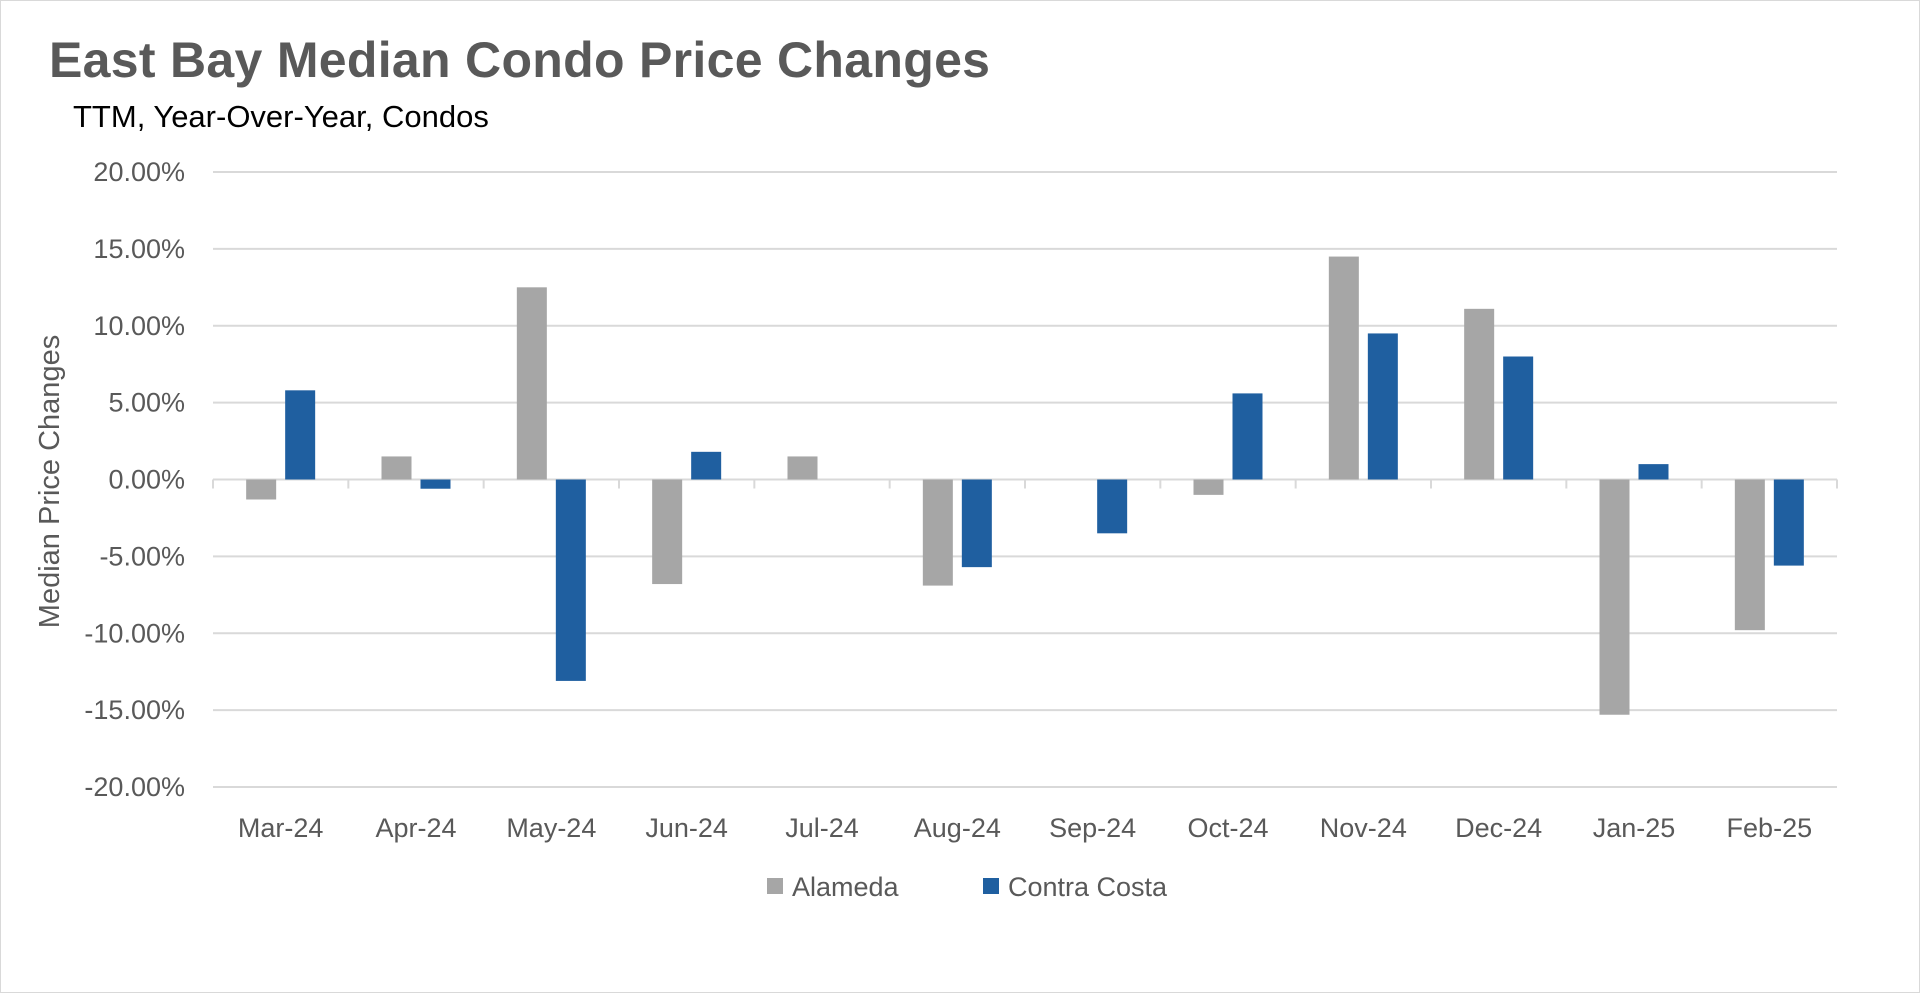 The image size is (1920, 993). I want to click on y-tick-label: 10.00%, so click(139, 326).